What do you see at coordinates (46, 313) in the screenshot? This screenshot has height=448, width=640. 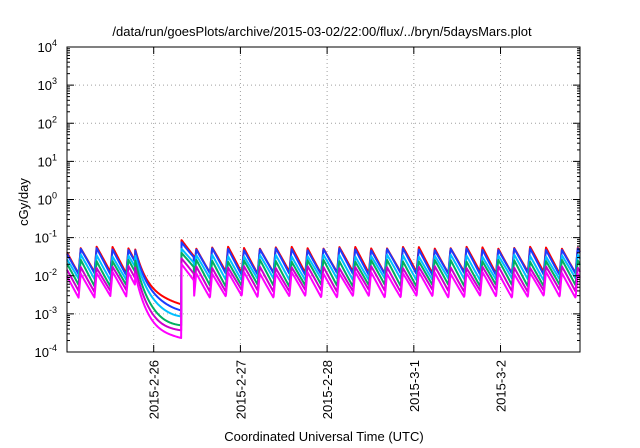 I see `y-tick-label: 10⁻³` at bounding box center [46, 313].